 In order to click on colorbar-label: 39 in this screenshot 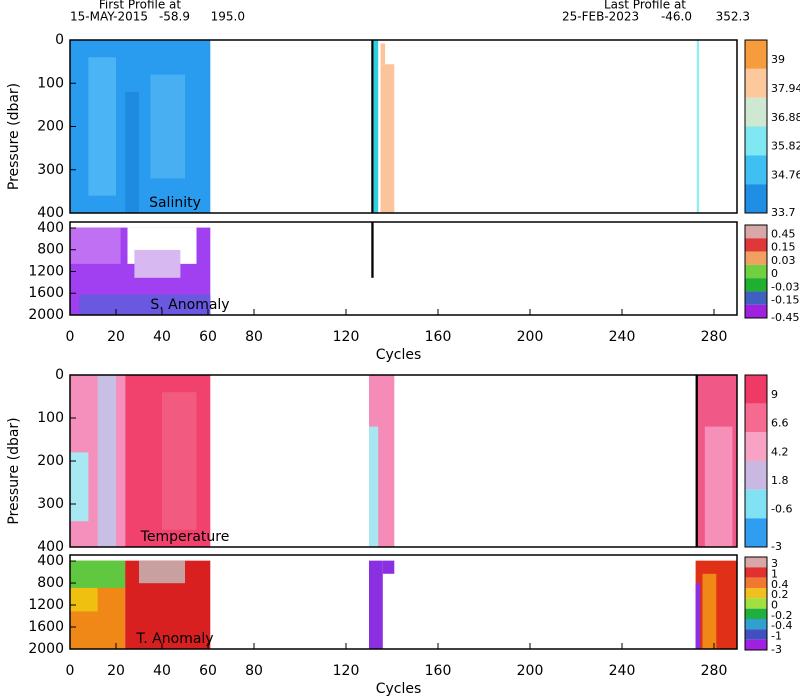, I will do `click(778, 59)`.